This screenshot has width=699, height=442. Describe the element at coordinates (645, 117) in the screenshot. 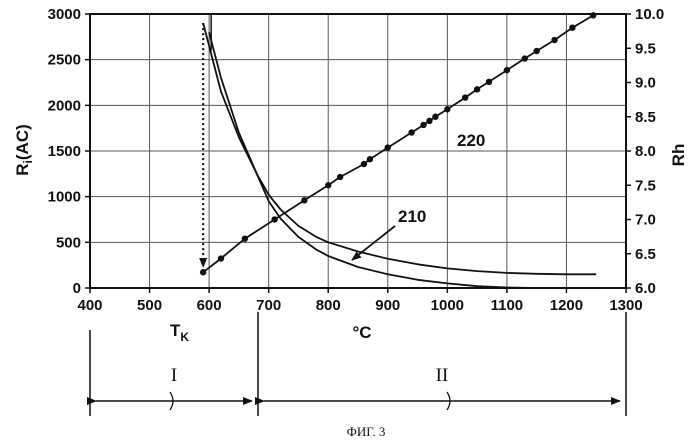

I see `y-right-tick-label: 8.5` at that location.